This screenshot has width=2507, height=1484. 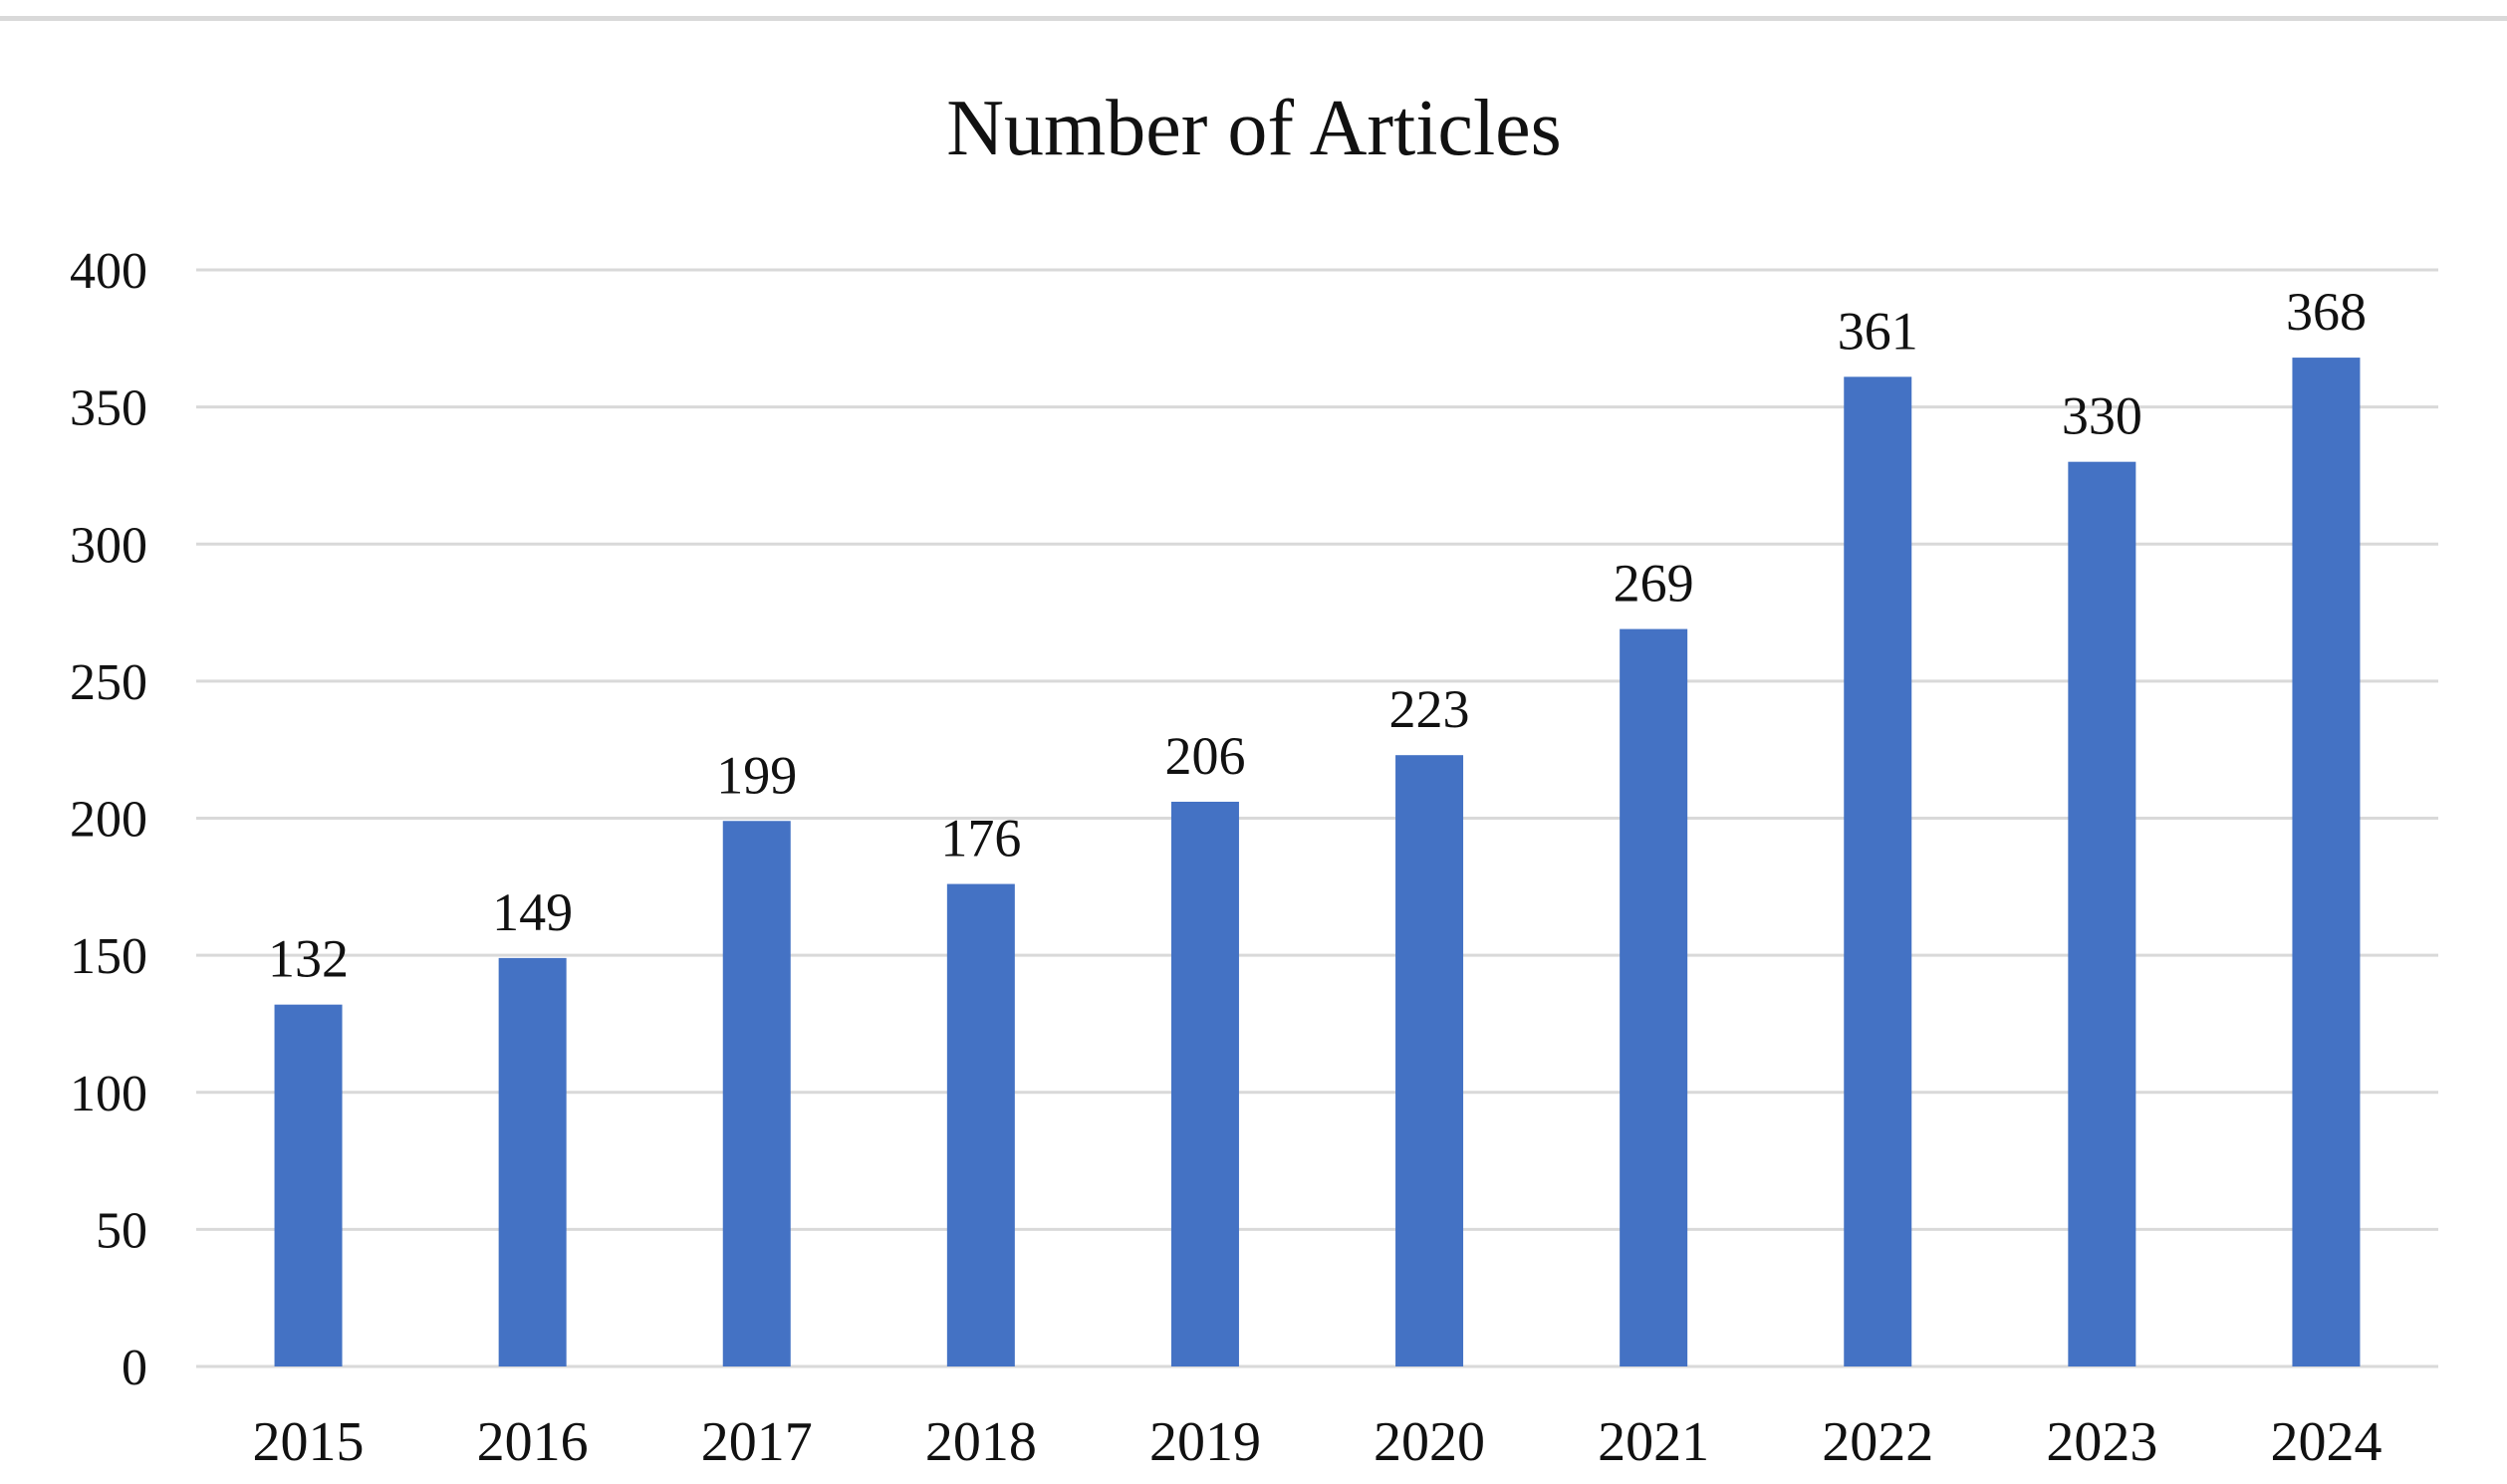 What do you see at coordinates (756, 775) in the screenshot?
I see `data-label: 199` at bounding box center [756, 775].